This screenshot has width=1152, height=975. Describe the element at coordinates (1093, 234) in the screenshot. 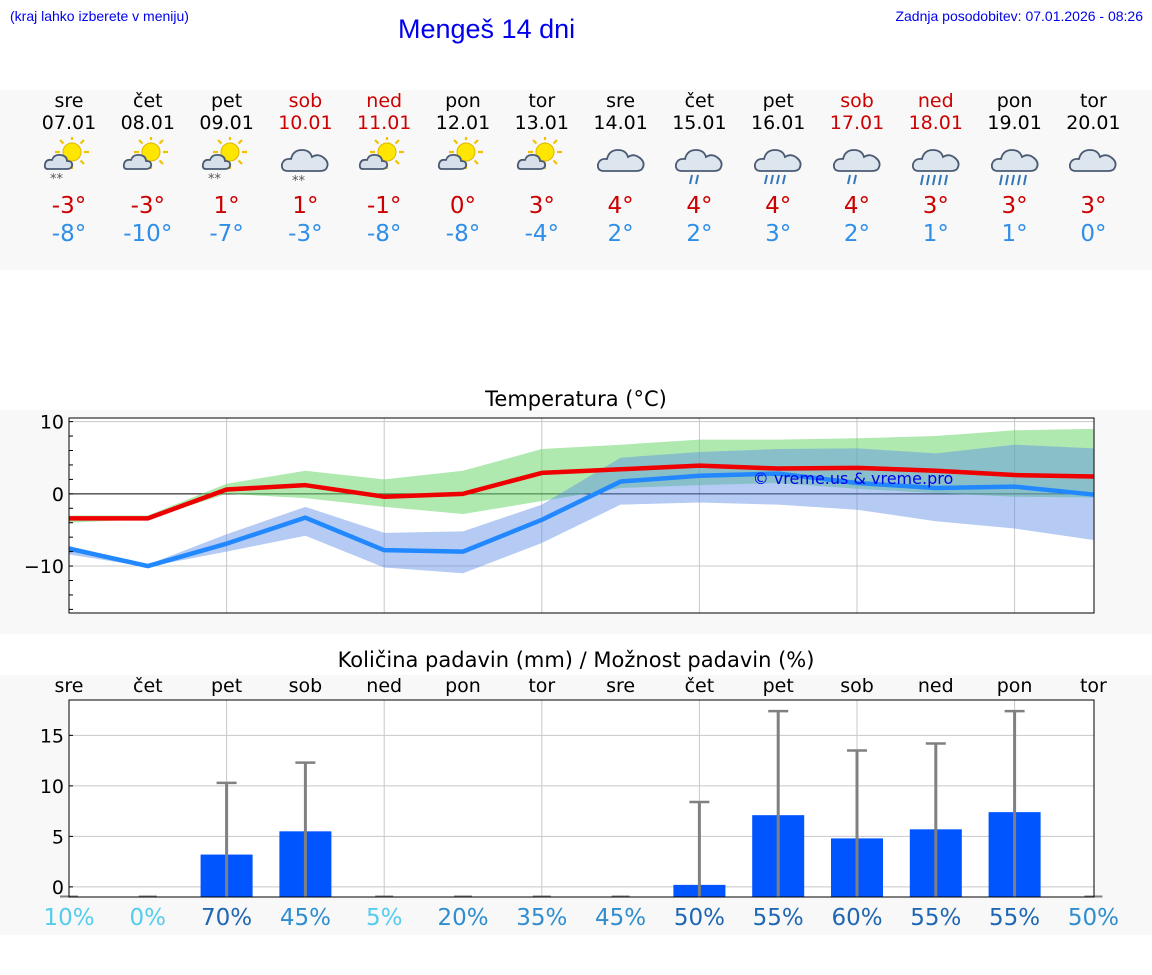

I see `temp-min: 0°` at that location.